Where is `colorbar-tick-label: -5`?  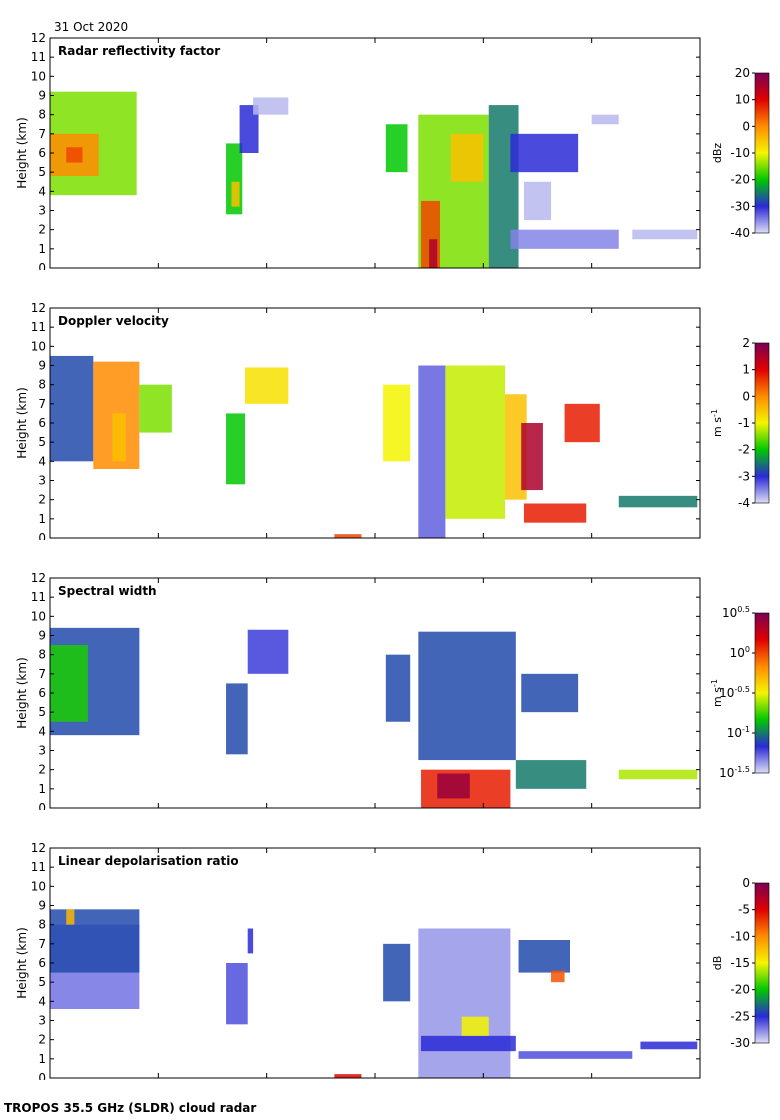 colorbar-tick-label: -5 is located at coordinates (744, 910).